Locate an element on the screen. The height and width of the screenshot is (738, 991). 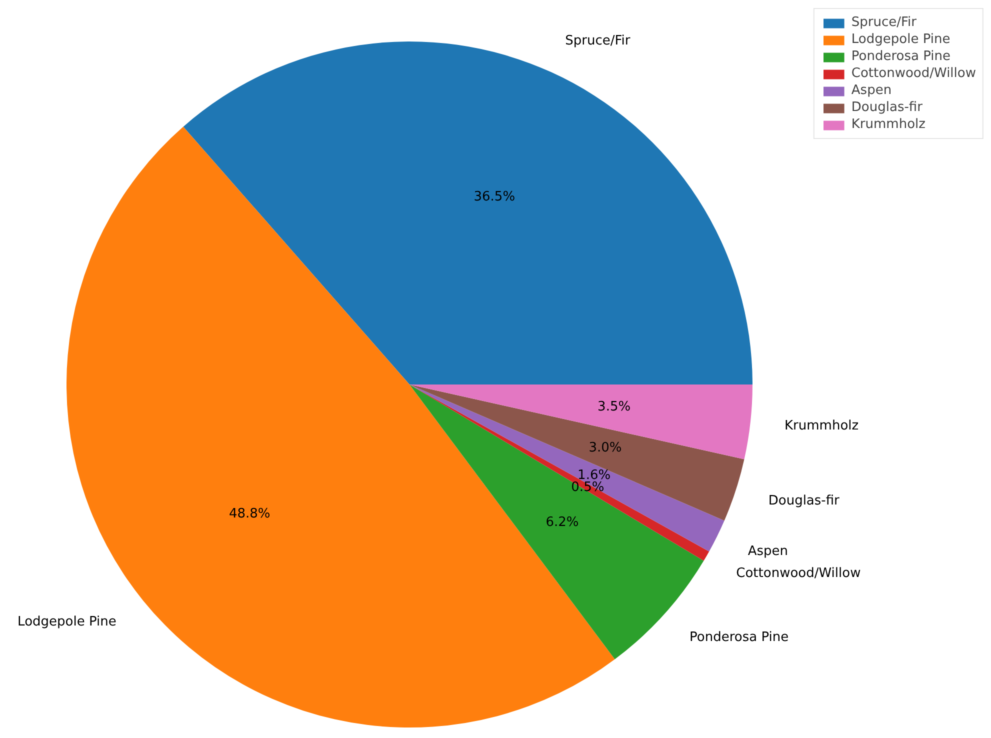
slice-label: Aspen is located at coordinates (768, 551).